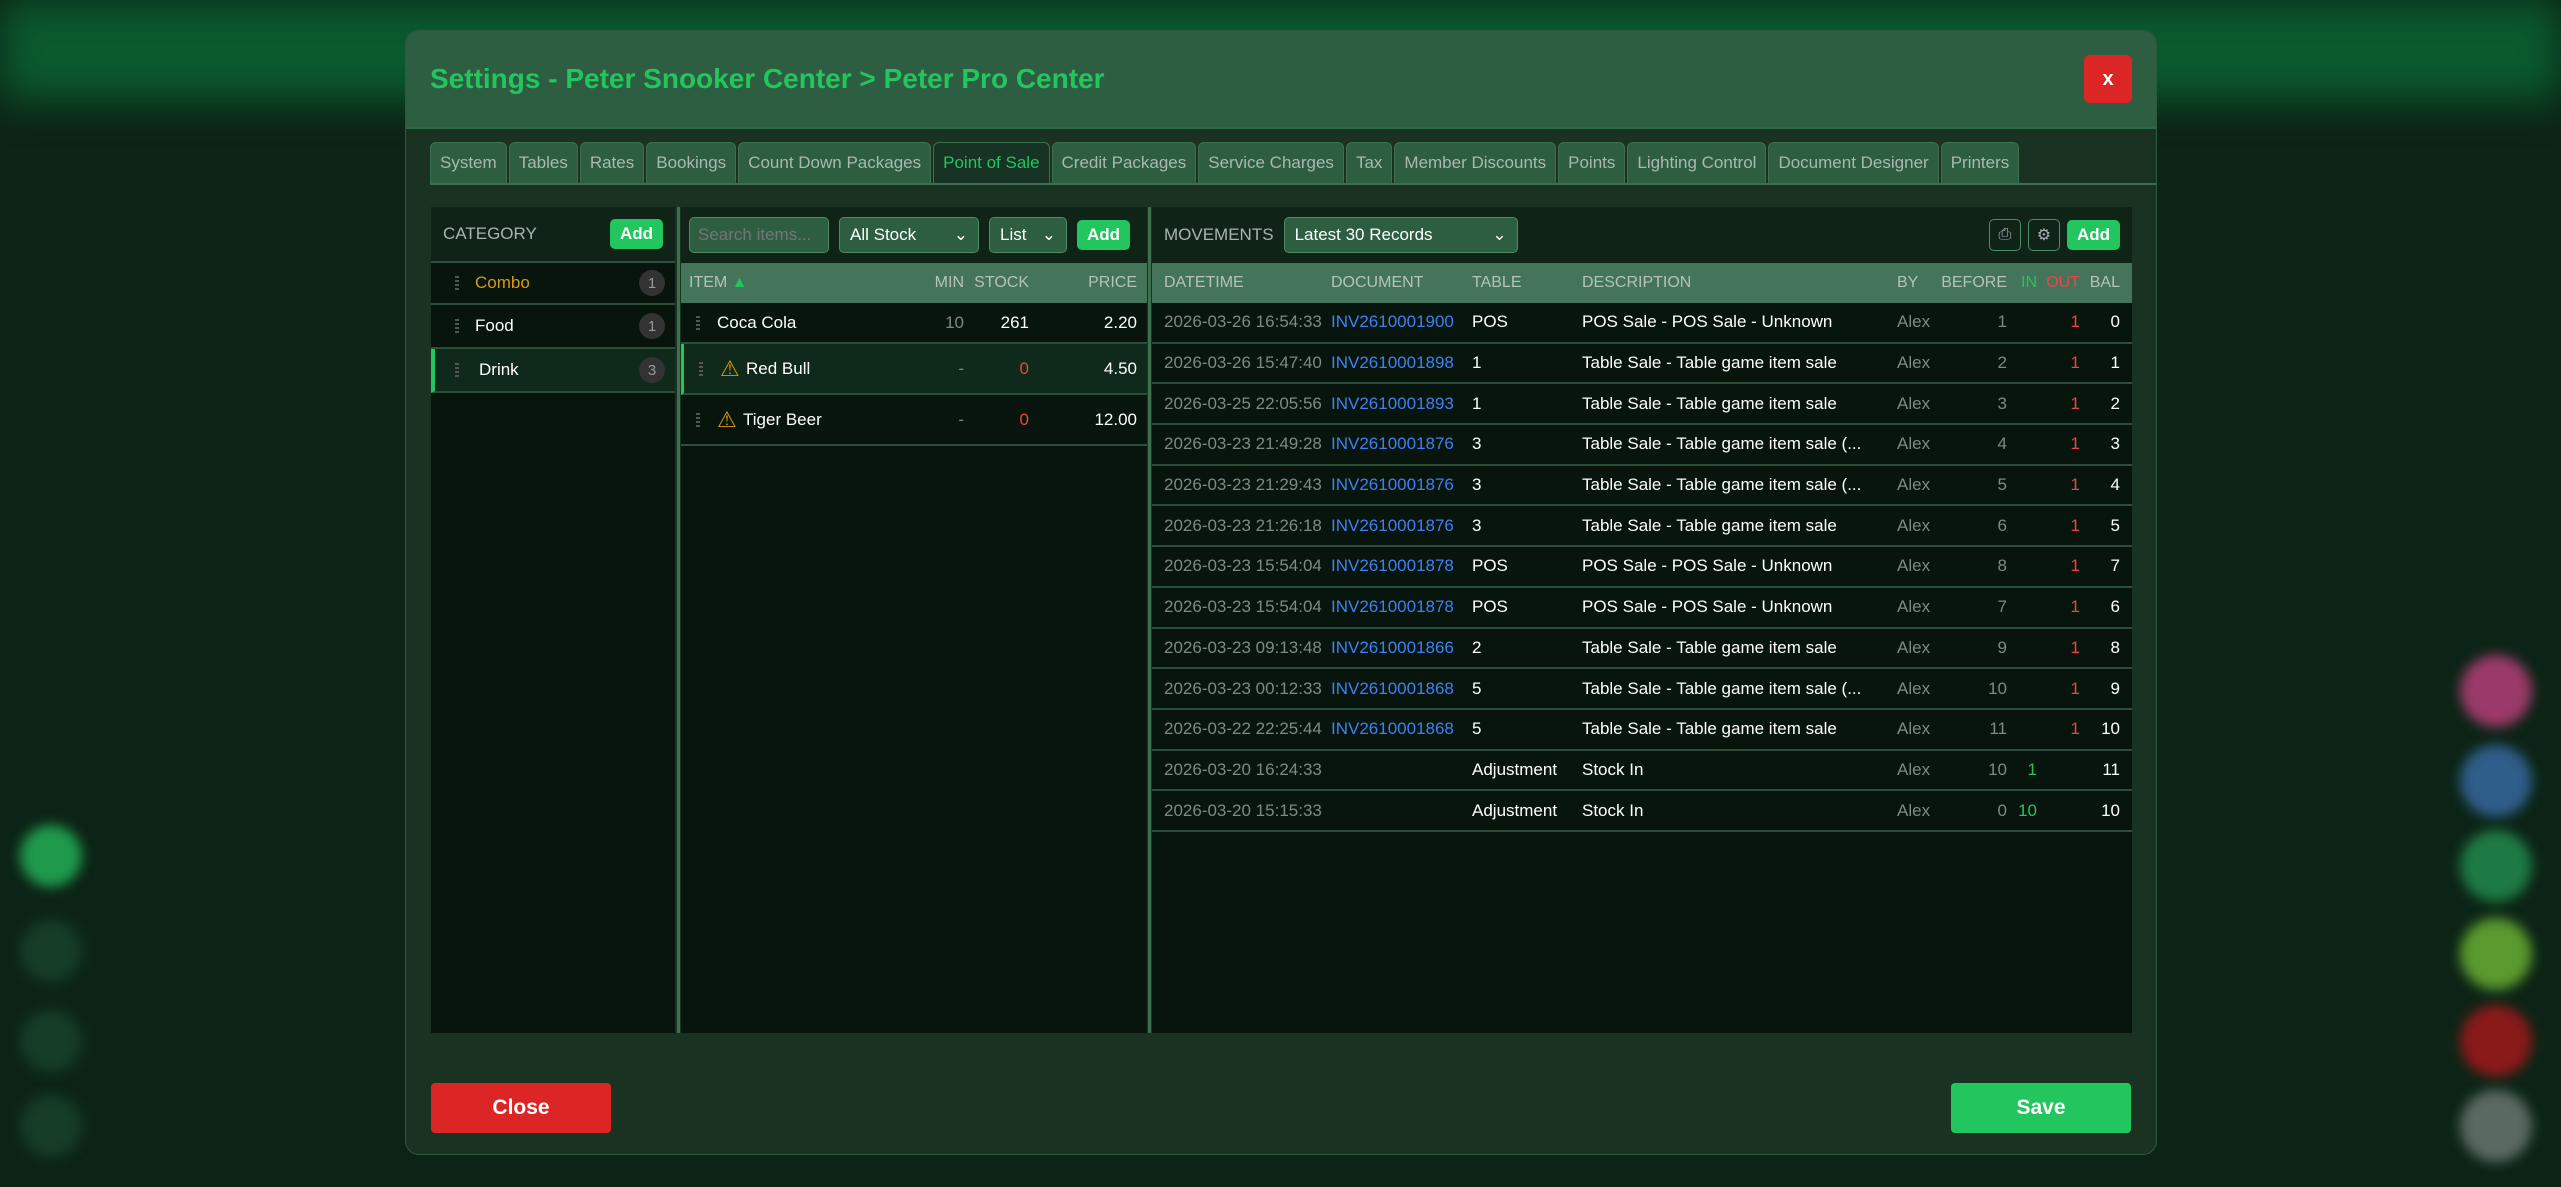 The image size is (2561, 1187). Describe the element at coordinates (1124, 162) in the screenshot. I see `tab-credit-packages: Credit Packages` at that location.